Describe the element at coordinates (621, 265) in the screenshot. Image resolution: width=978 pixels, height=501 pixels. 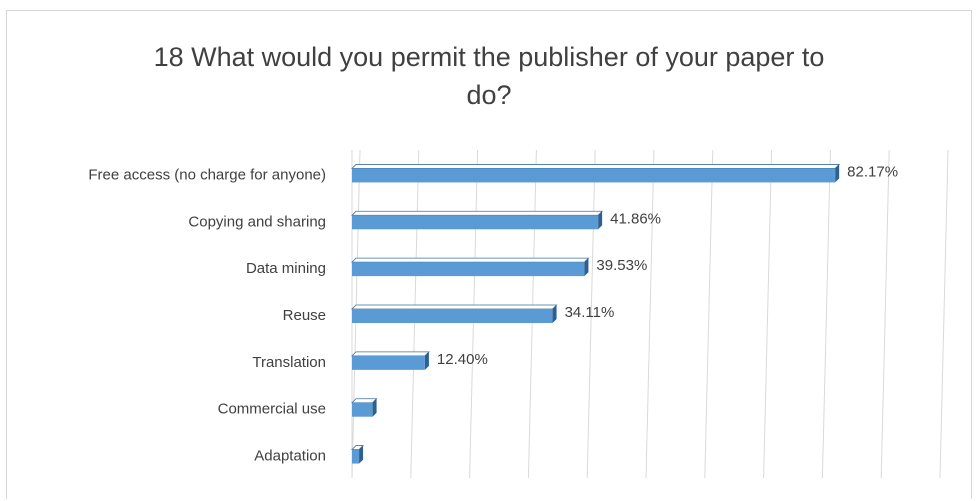
I see `value-label: 39.53%` at that location.